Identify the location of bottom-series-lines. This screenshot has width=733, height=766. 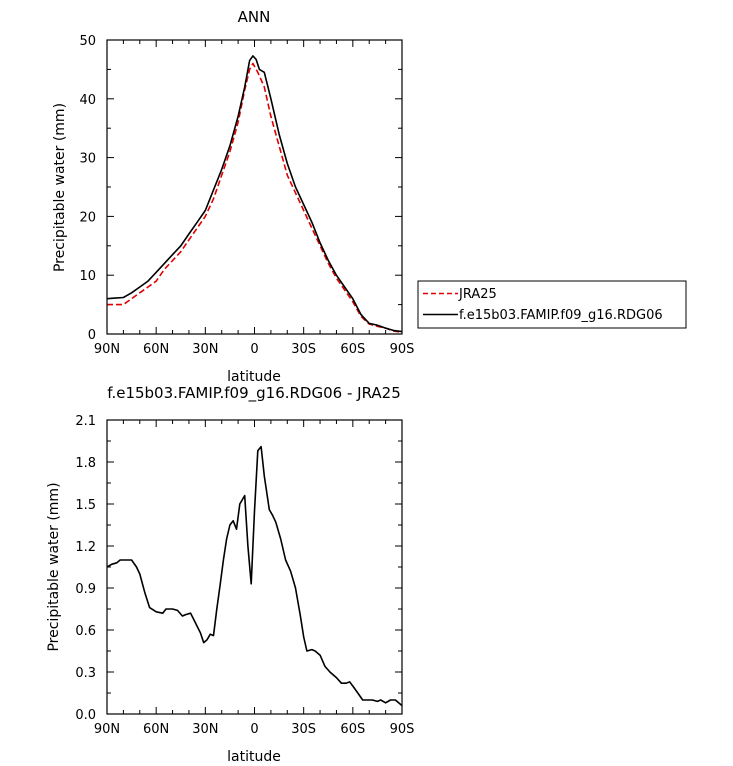
(254, 576).